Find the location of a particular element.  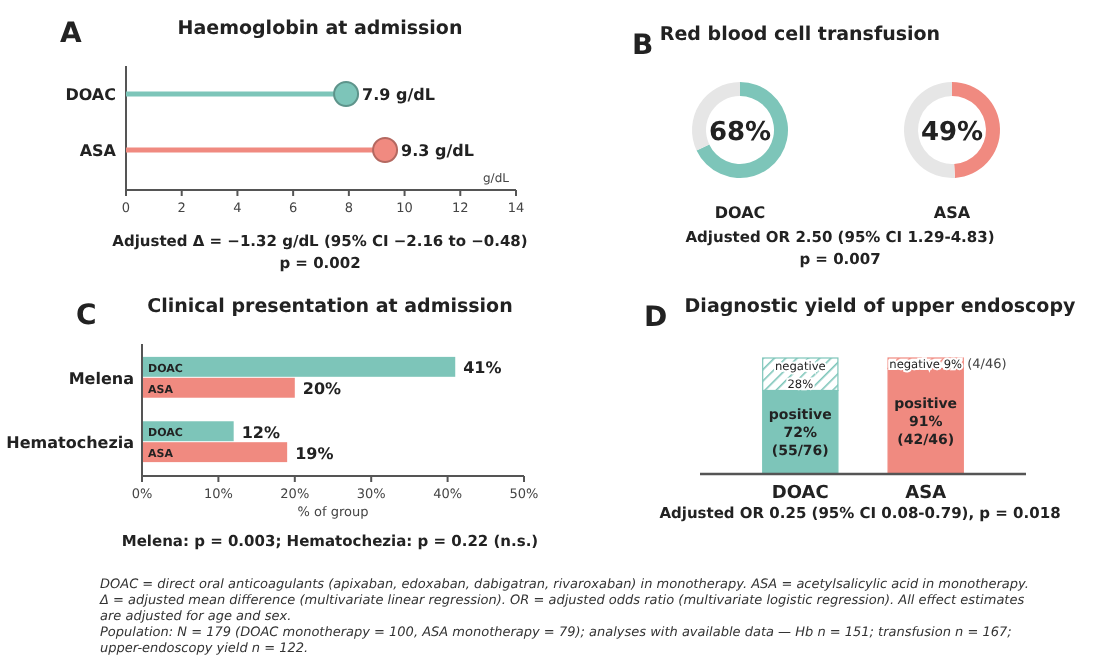

data-label: 49% is located at coordinates (952, 133).